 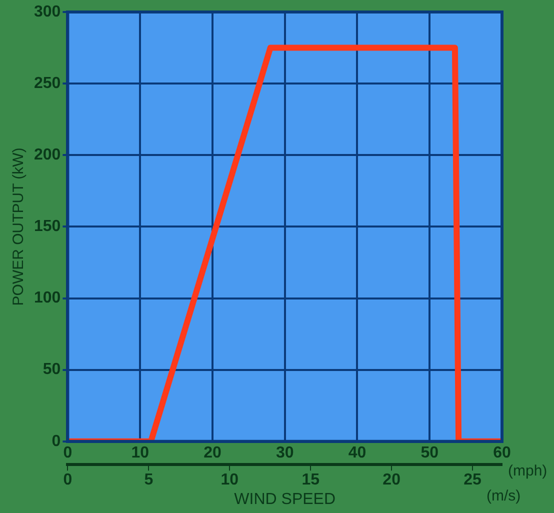 What do you see at coordinates (429, 453) in the screenshot?
I see `x-tick-label: 50` at bounding box center [429, 453].